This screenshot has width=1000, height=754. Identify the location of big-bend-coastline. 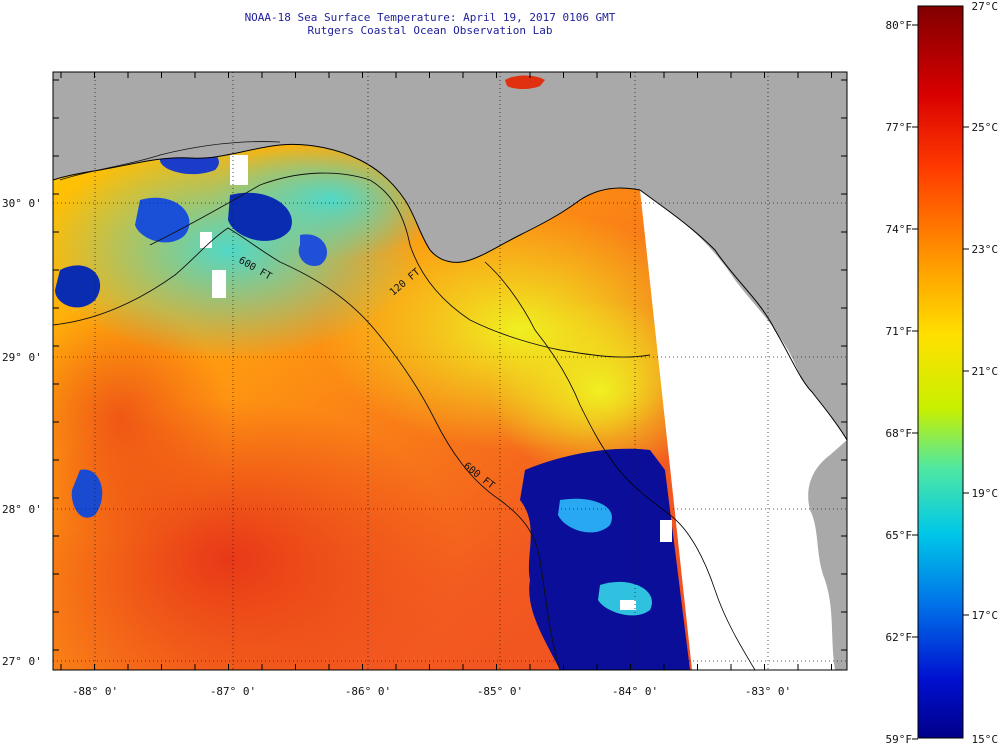
(620, 465).